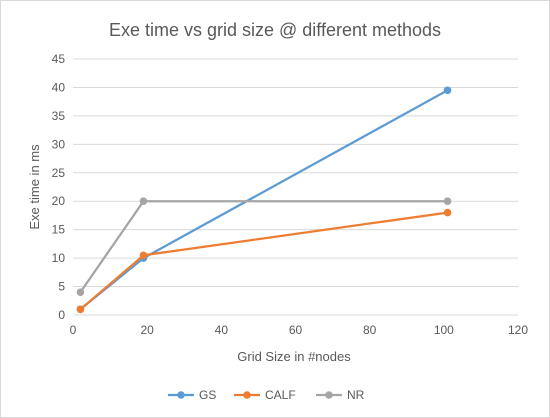 This screenshot has height=418, width=550. What do you see at coordinates (34, 187) in the screenshot?
I see `y-axis-title: Exe time in ms` at bounding box center [34, 187].